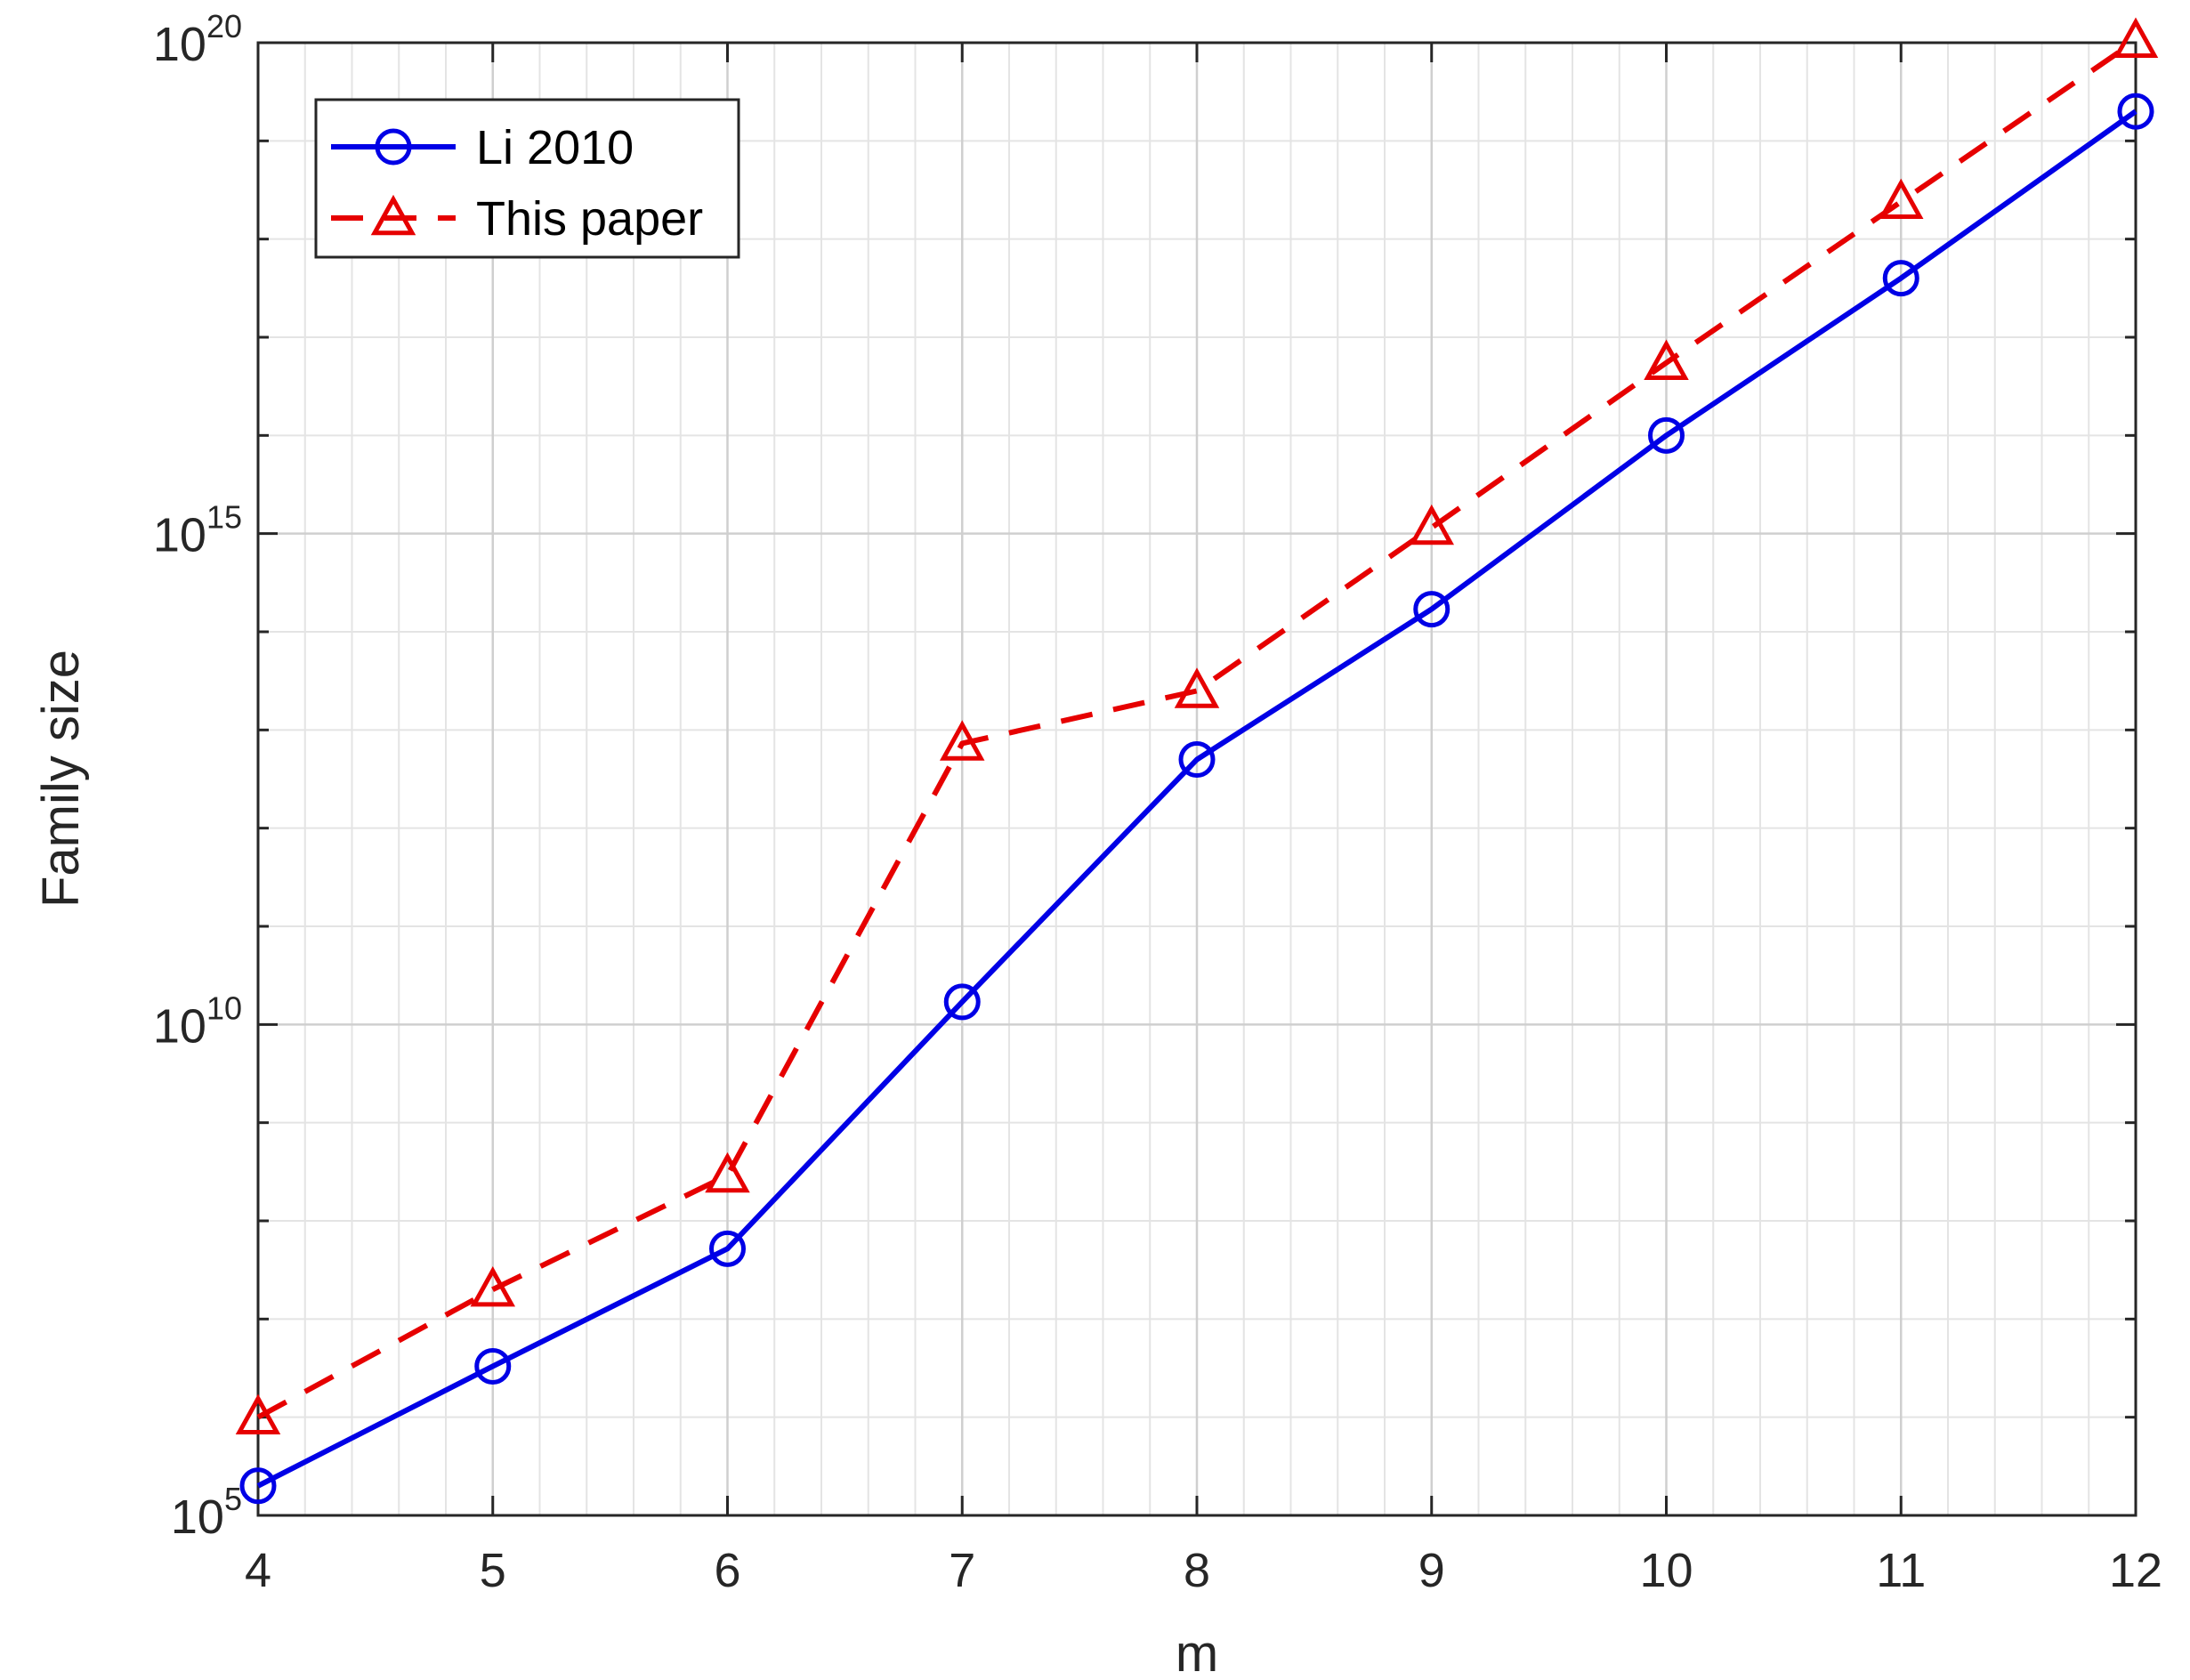 The image size is (2190, 1680). Describe the element at coordinates (590, 219) in the screenshot. I see `legend-label: This paper` at that location.